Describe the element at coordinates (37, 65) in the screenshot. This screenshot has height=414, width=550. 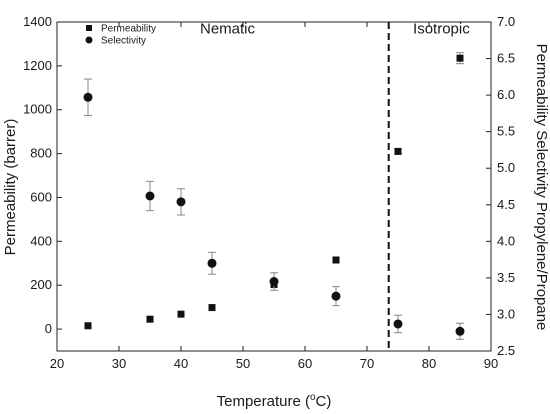
I see `y-left-tick-label-6: 1200` at that location.